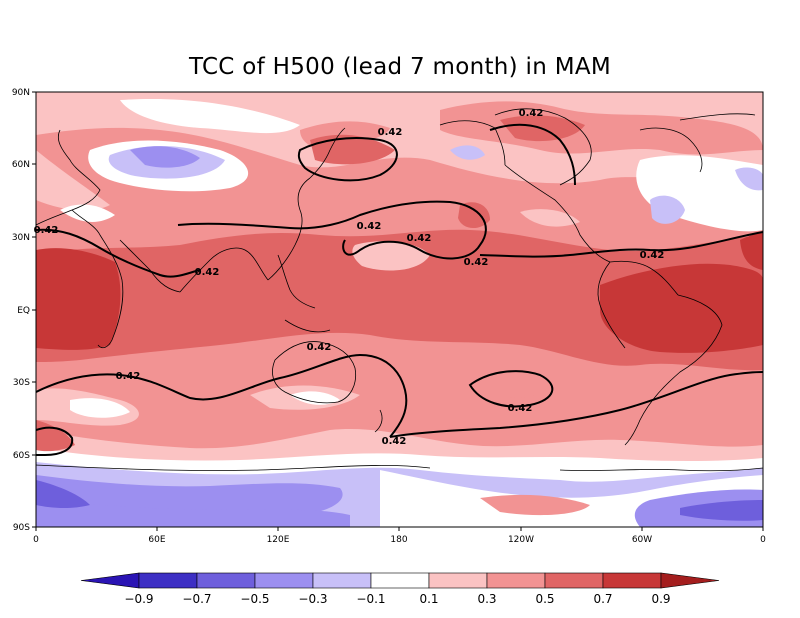 The width and height of the screenshot is (800, 618). I want to click on colorbar-label: 0.1, so click(428, 599).